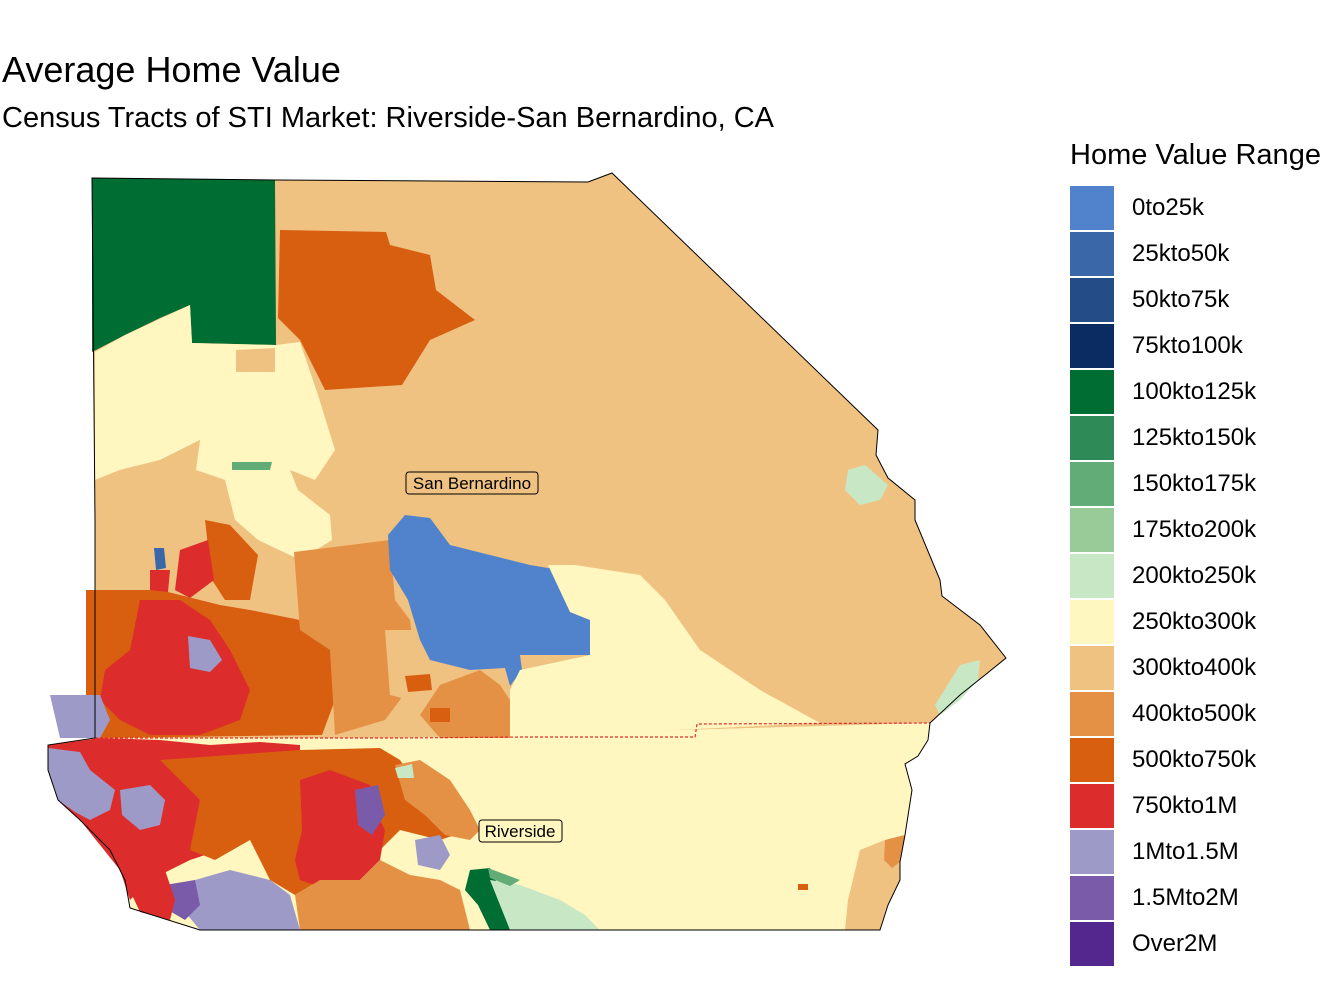 Image resolution: width=1344 pixels, height=1008 pixels. Describe the element at coordinates (242, 900) in the screenshot. I see `region-riv-lavender-south` at that location.